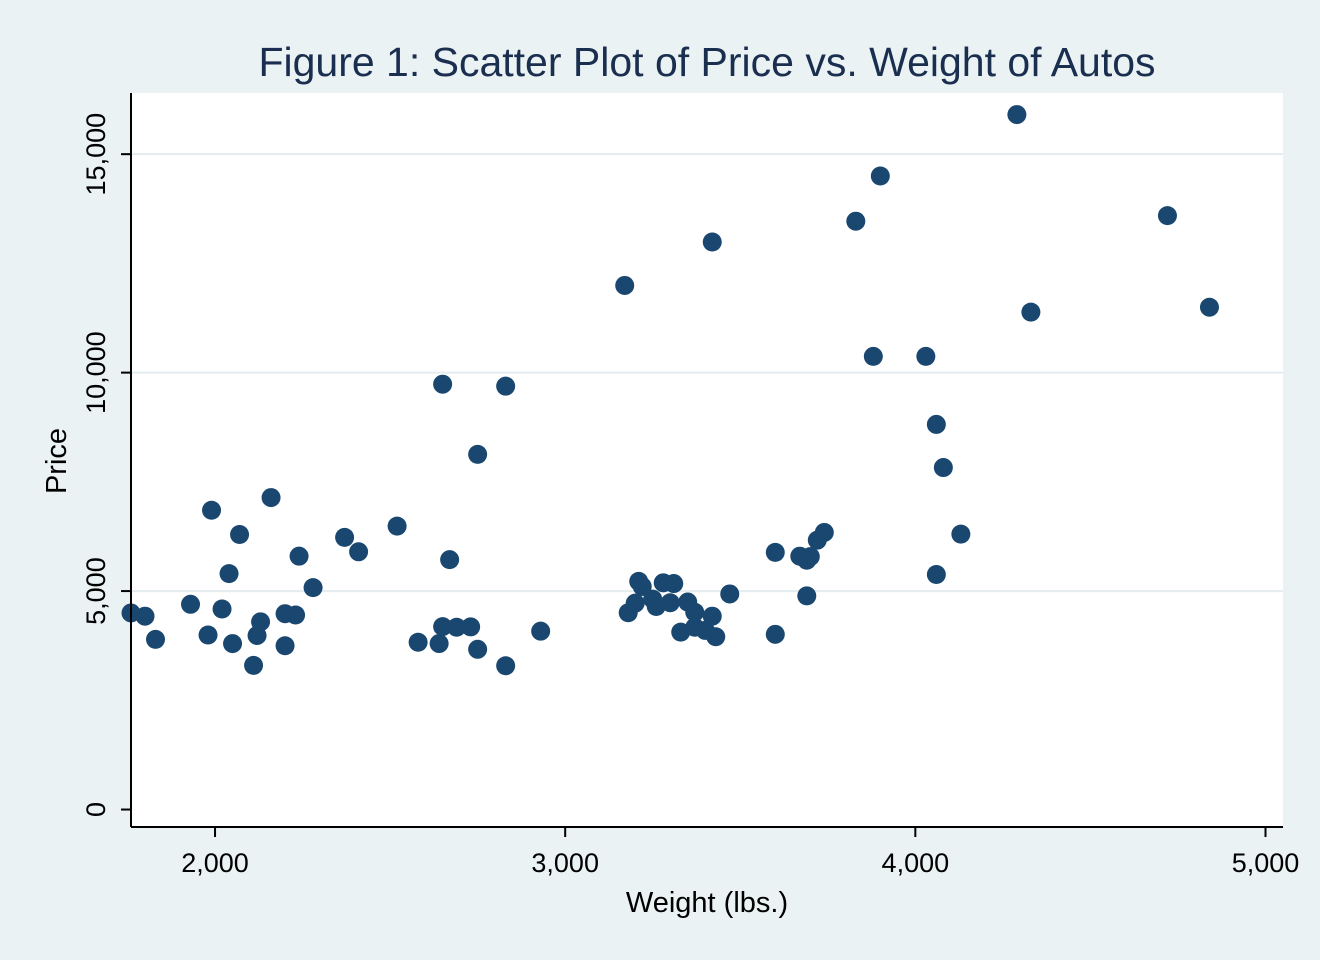 This screenshot has height=960, width=1320. Describe the element at coordinates (740, 852) in the screenshot. I see `x-axis-ticks: 2,000 3,000 4,000 5,000` at that location.